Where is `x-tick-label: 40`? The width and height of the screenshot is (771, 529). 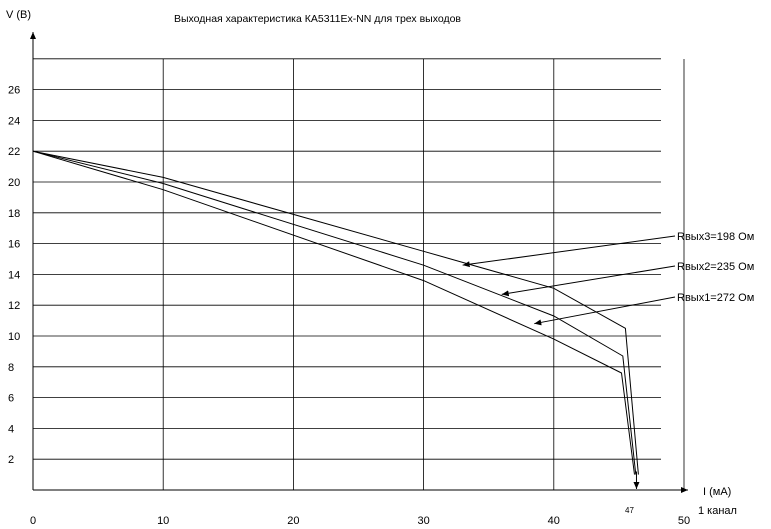
x-tick-label: 40 is located at coordinates (554, 521).